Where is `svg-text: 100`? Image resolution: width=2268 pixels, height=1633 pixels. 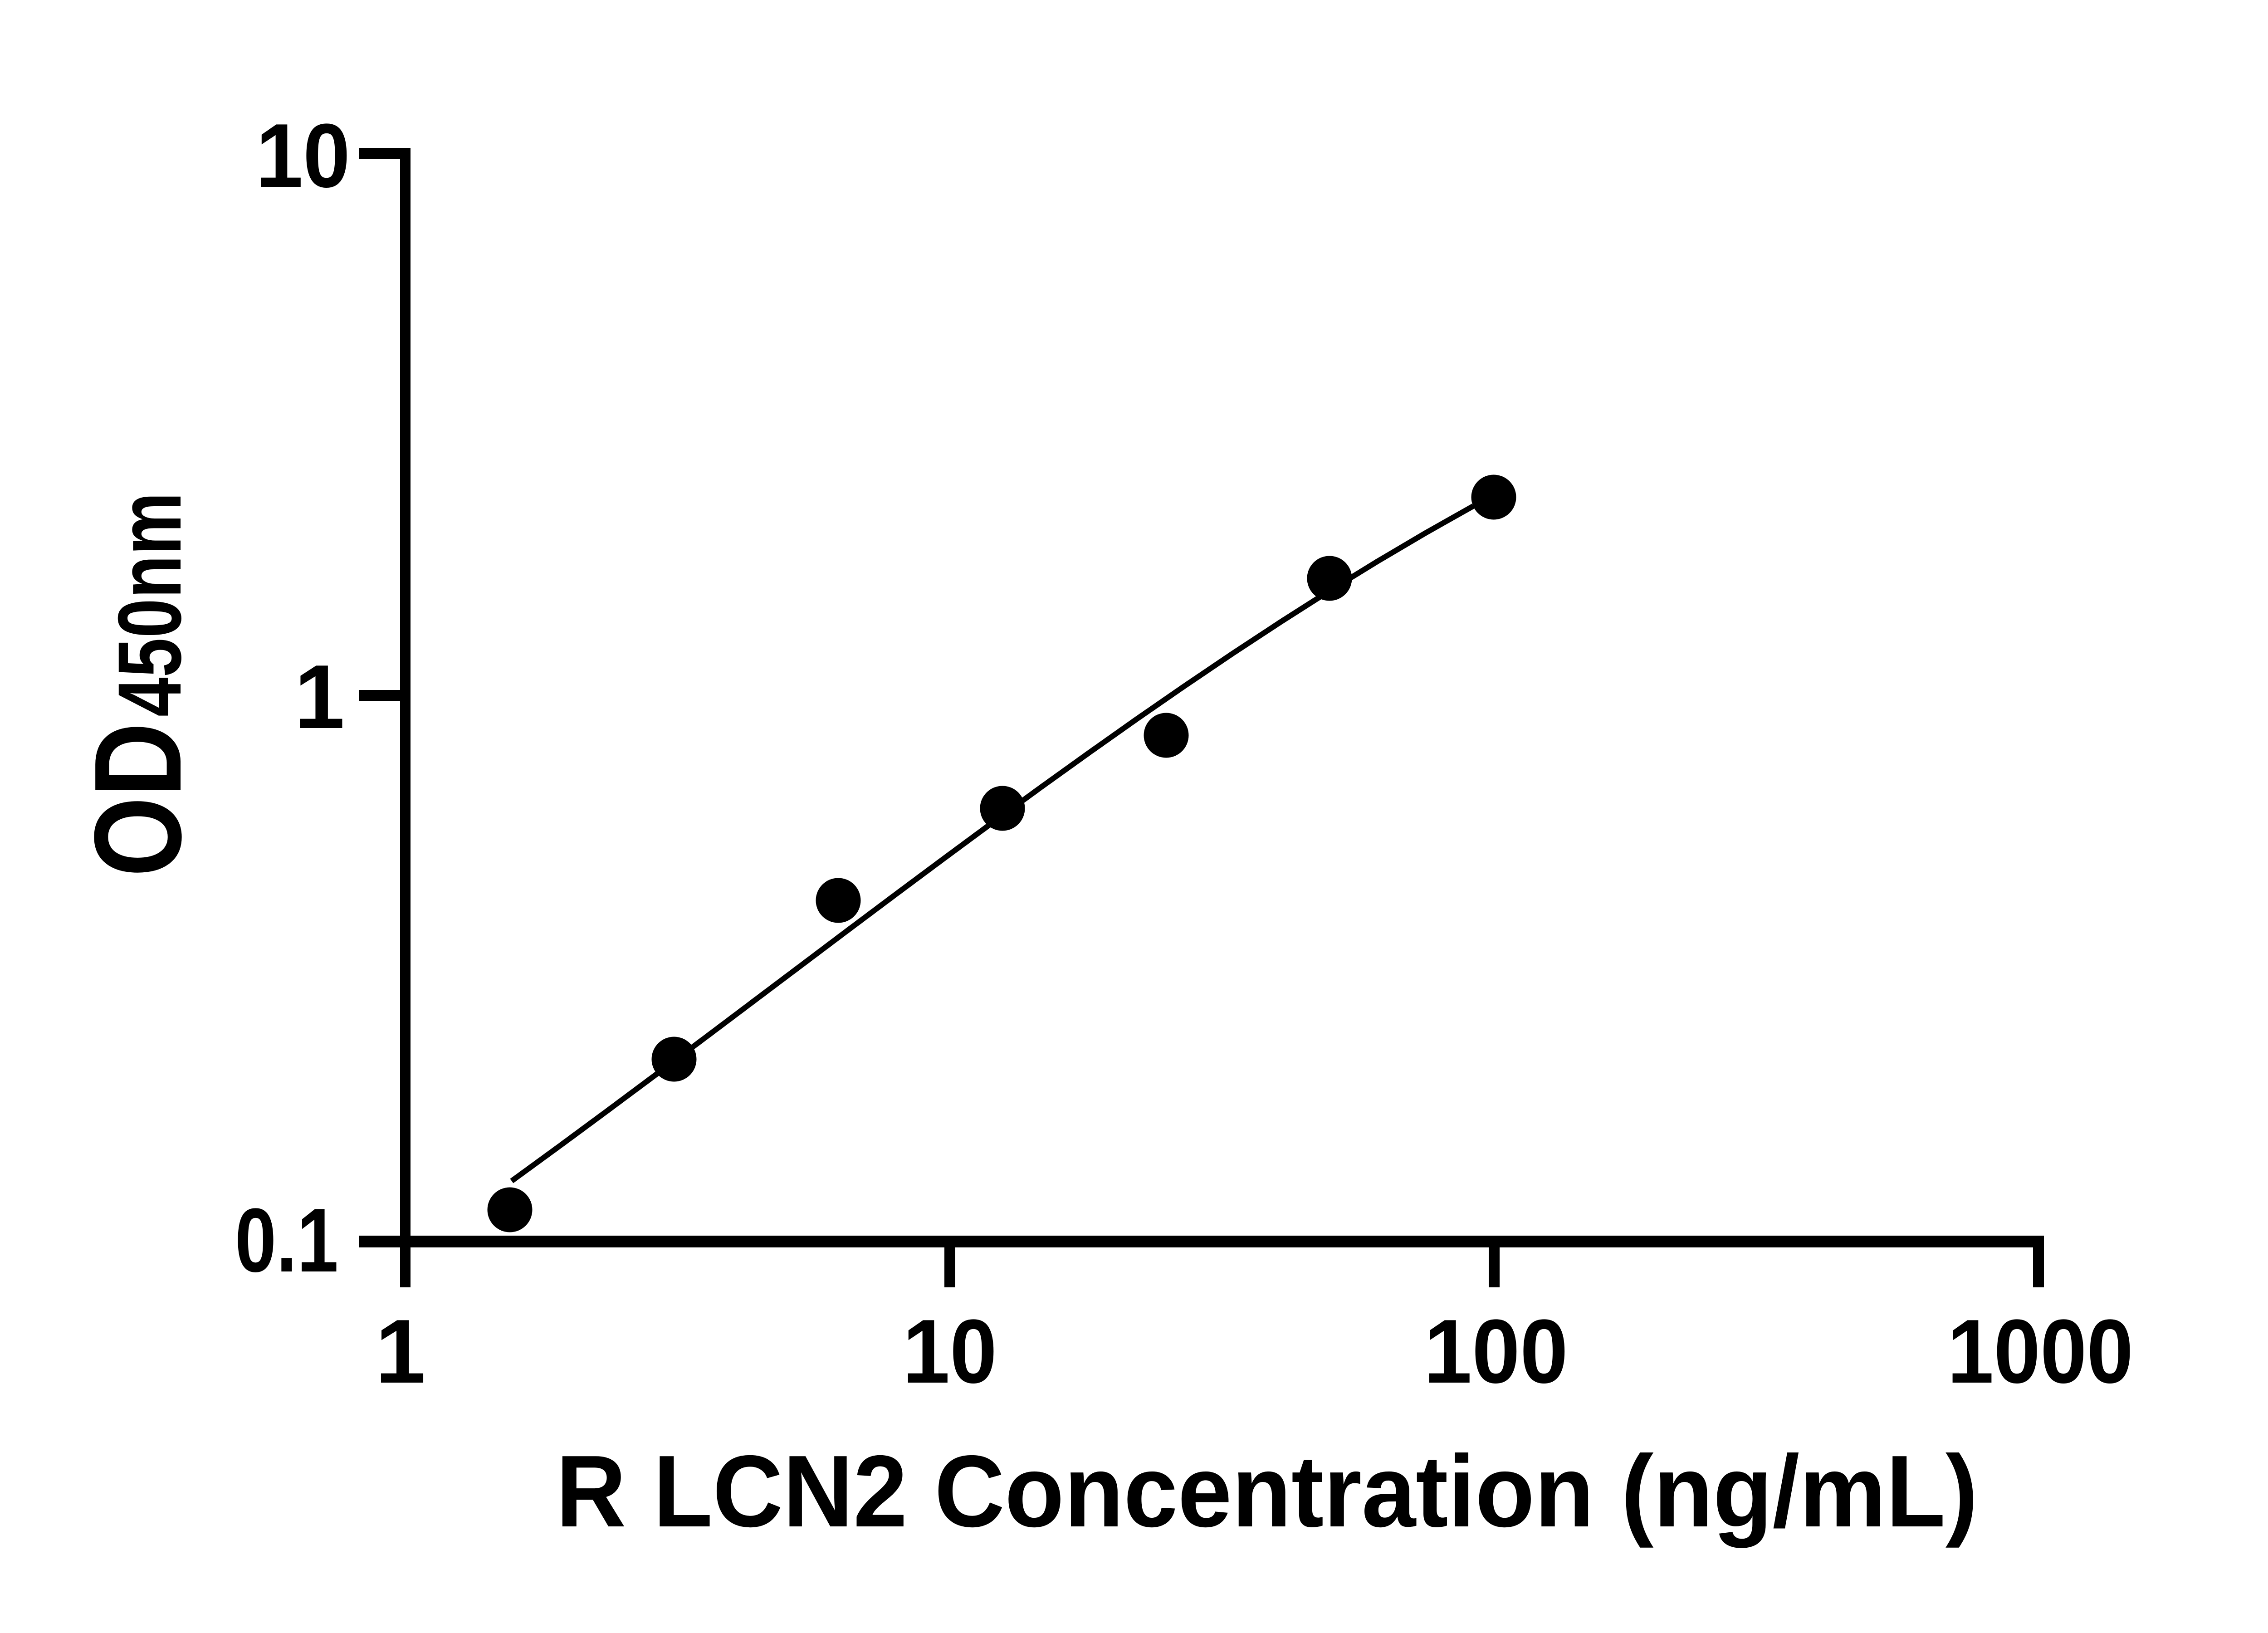 svg-text: 100 is located at coordinates (1496, 1351).